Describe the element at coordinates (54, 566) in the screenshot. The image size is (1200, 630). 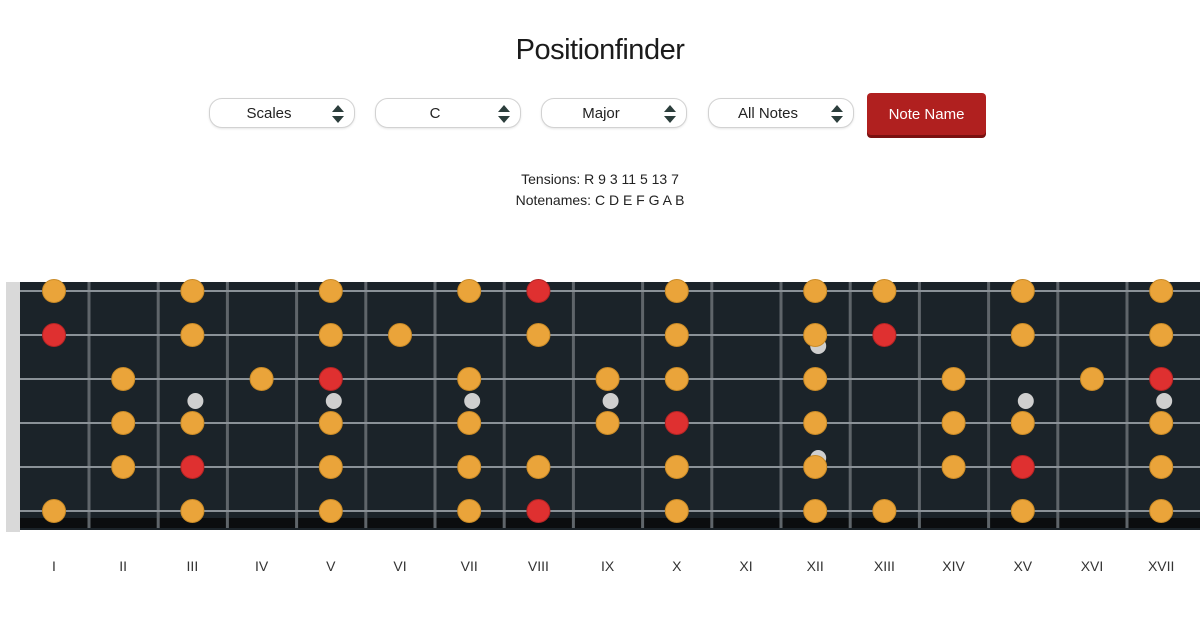
I see `fret-number: I` at that location.